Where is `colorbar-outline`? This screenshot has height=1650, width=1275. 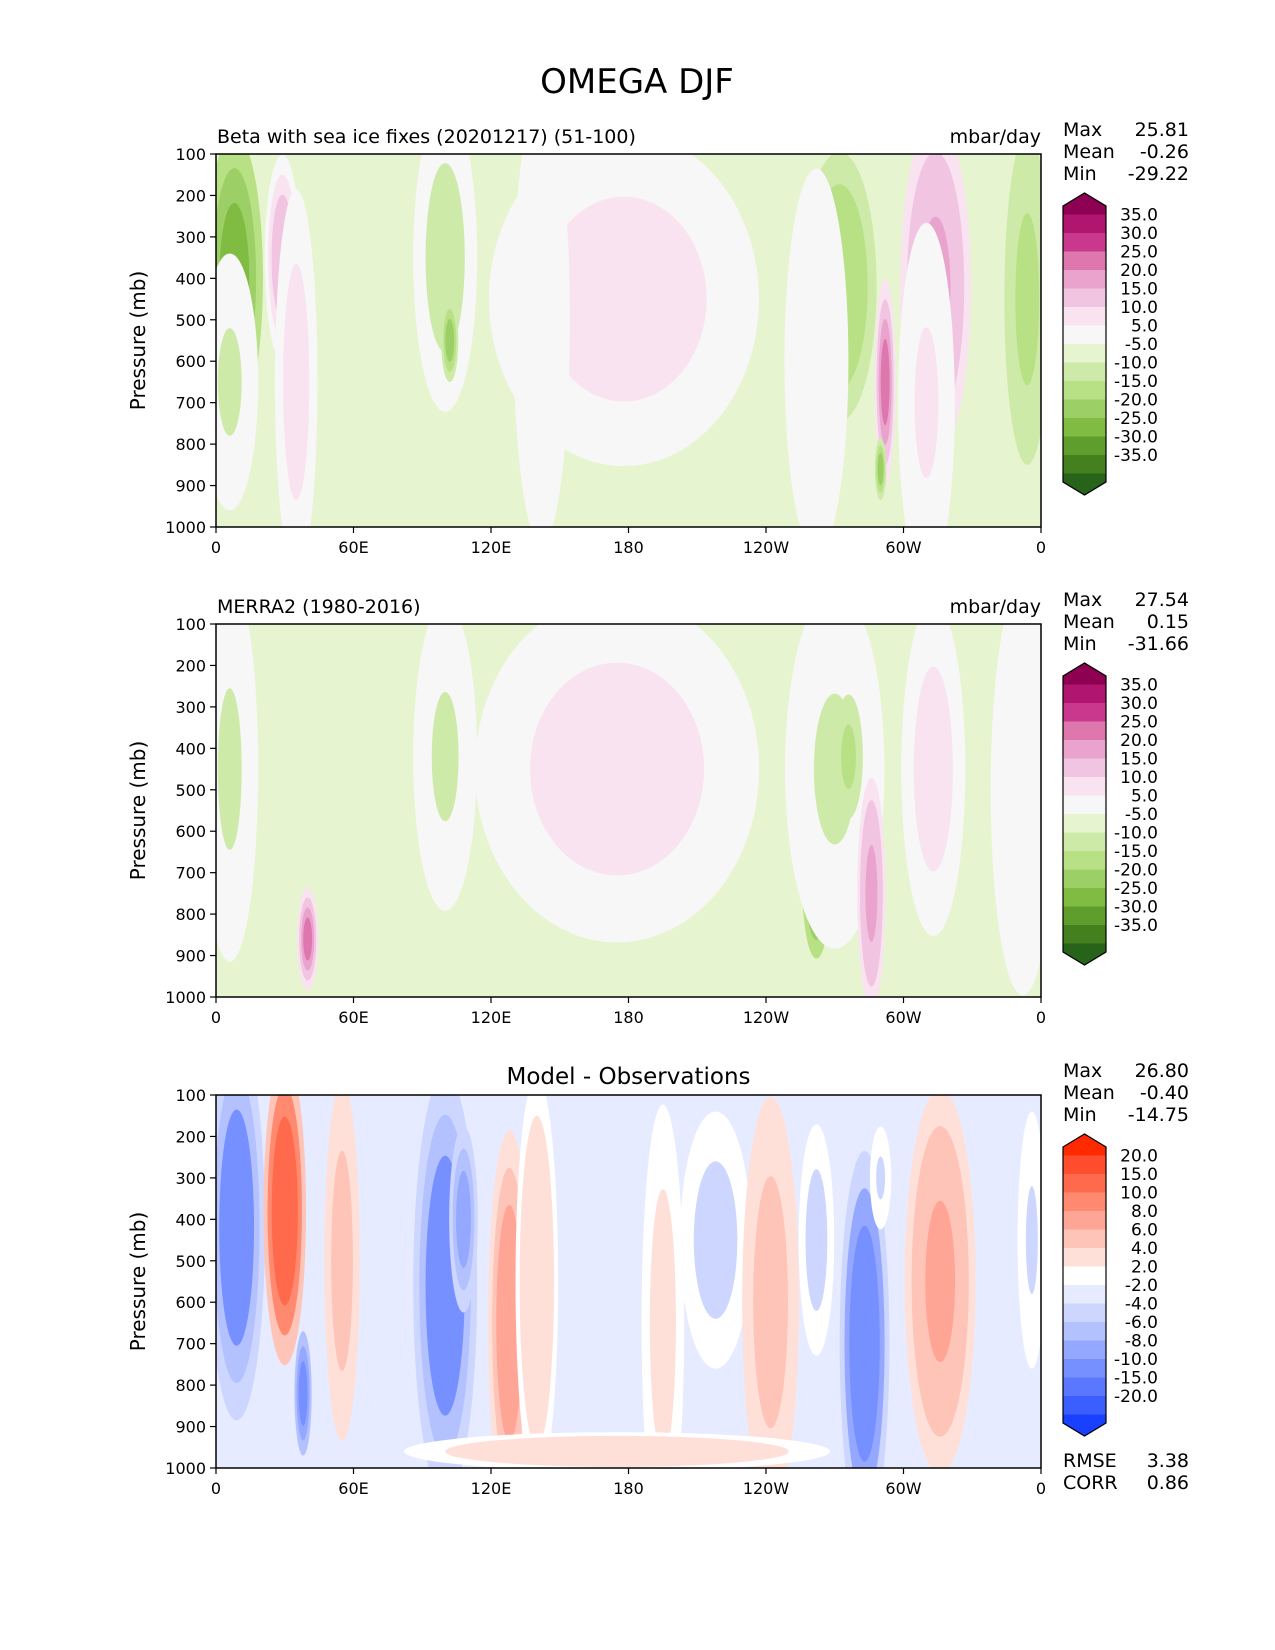 colorbar-outline is located at coordinates (1084, 1285).